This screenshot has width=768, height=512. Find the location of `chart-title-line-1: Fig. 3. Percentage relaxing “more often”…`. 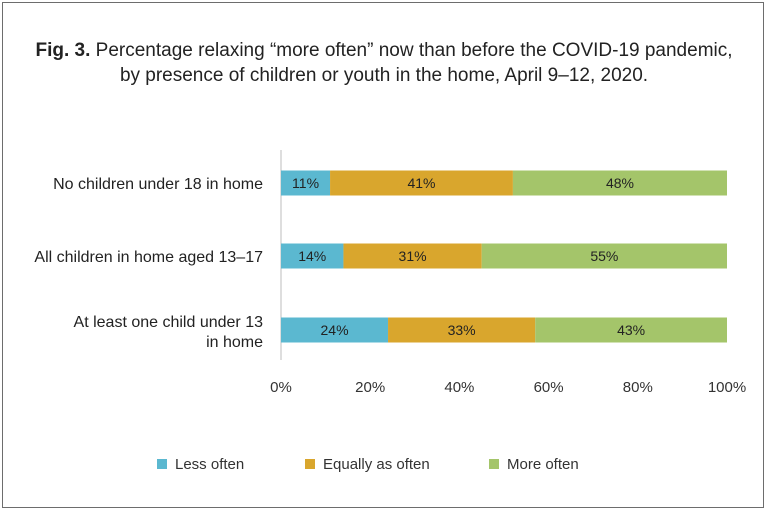

chart-title-line-1: Fig. 3. Percentage relaxing “more often”… is located at coordinates (384, 50).